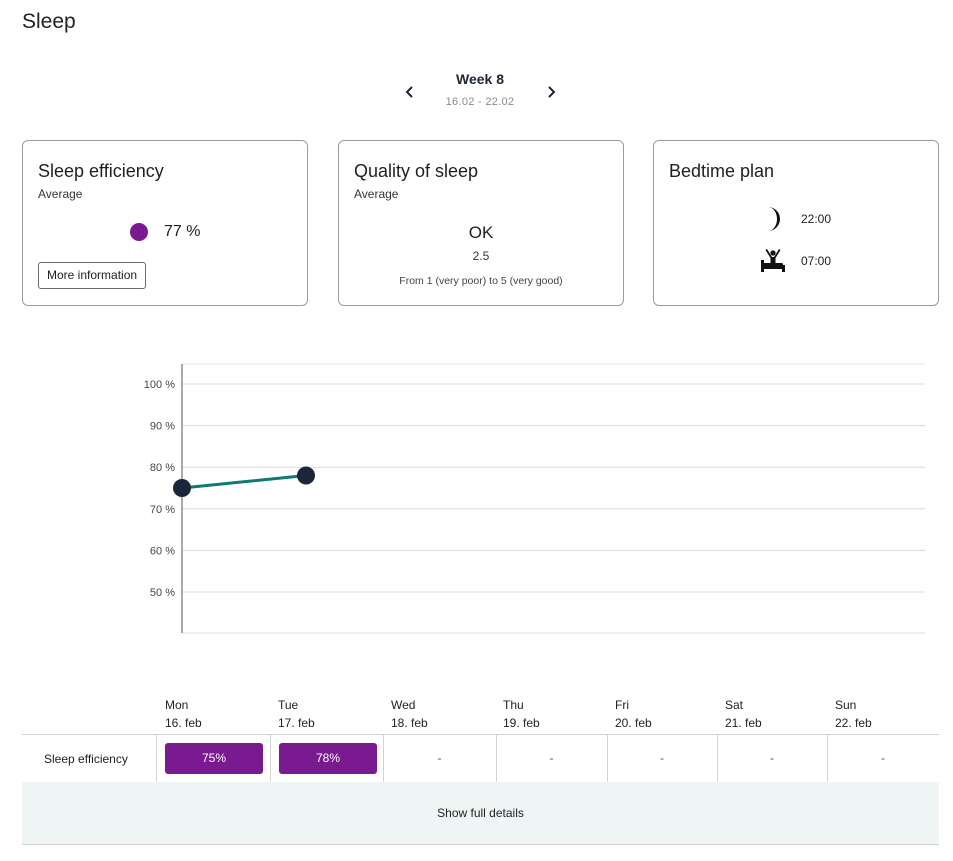  I want to click on week-range: 16.02 - 22.02, so click(480, 102).